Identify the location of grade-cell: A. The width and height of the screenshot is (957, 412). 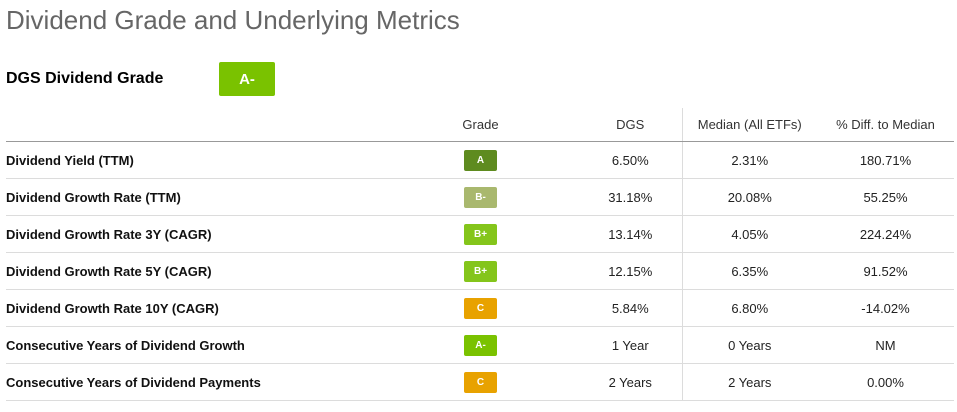
(480, 160).